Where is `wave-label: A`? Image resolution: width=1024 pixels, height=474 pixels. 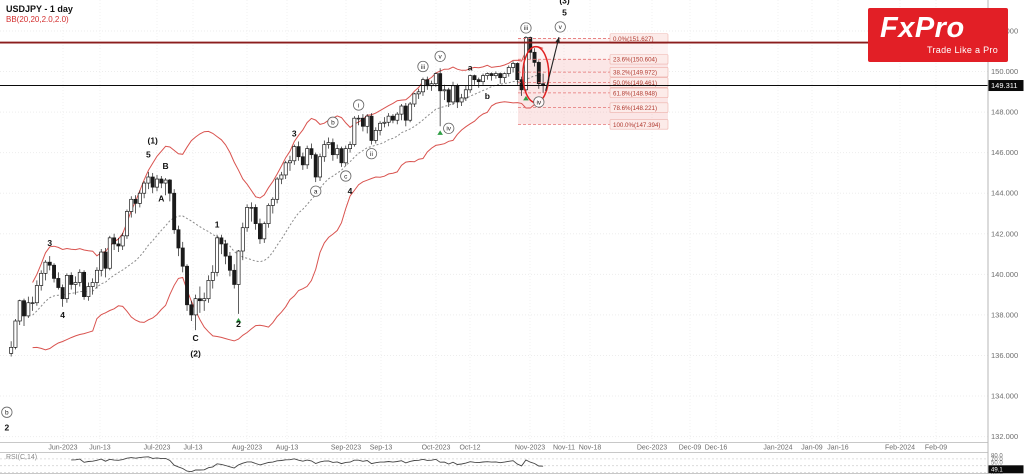
wave-label: A is located at coordinates (161, 198).